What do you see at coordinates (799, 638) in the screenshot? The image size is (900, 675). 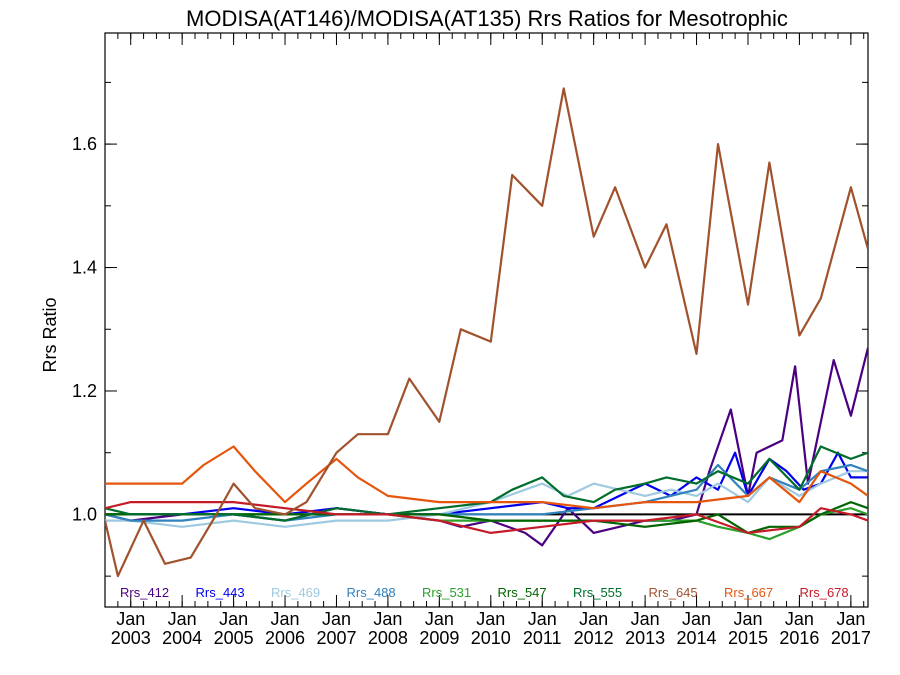 I see `x-tick-year-label: 2016` at bounding box center [799, 638].